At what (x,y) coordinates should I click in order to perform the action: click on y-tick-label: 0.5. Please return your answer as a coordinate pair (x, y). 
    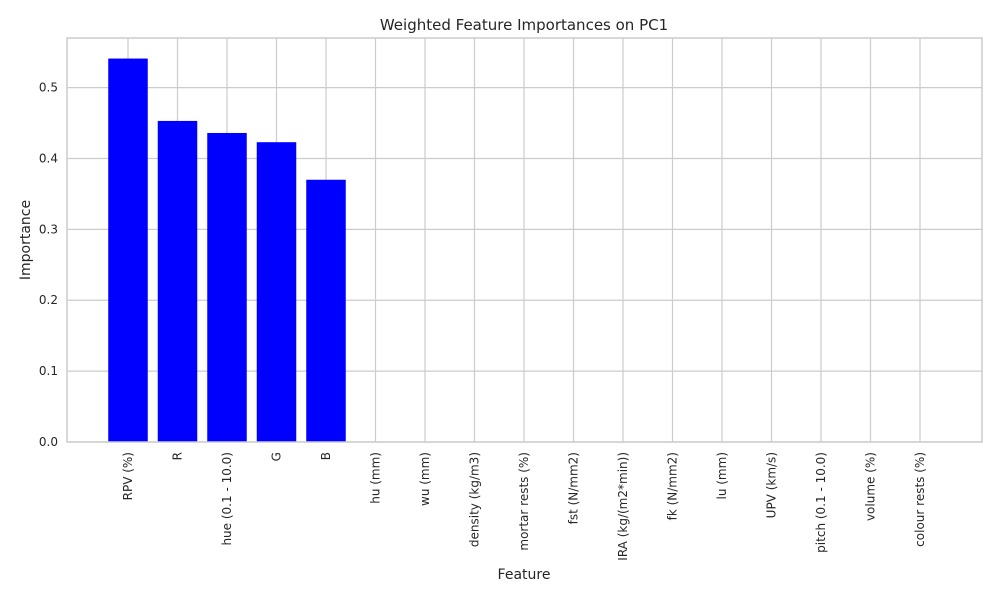
    Looking at the image, I should click on (48, 88).